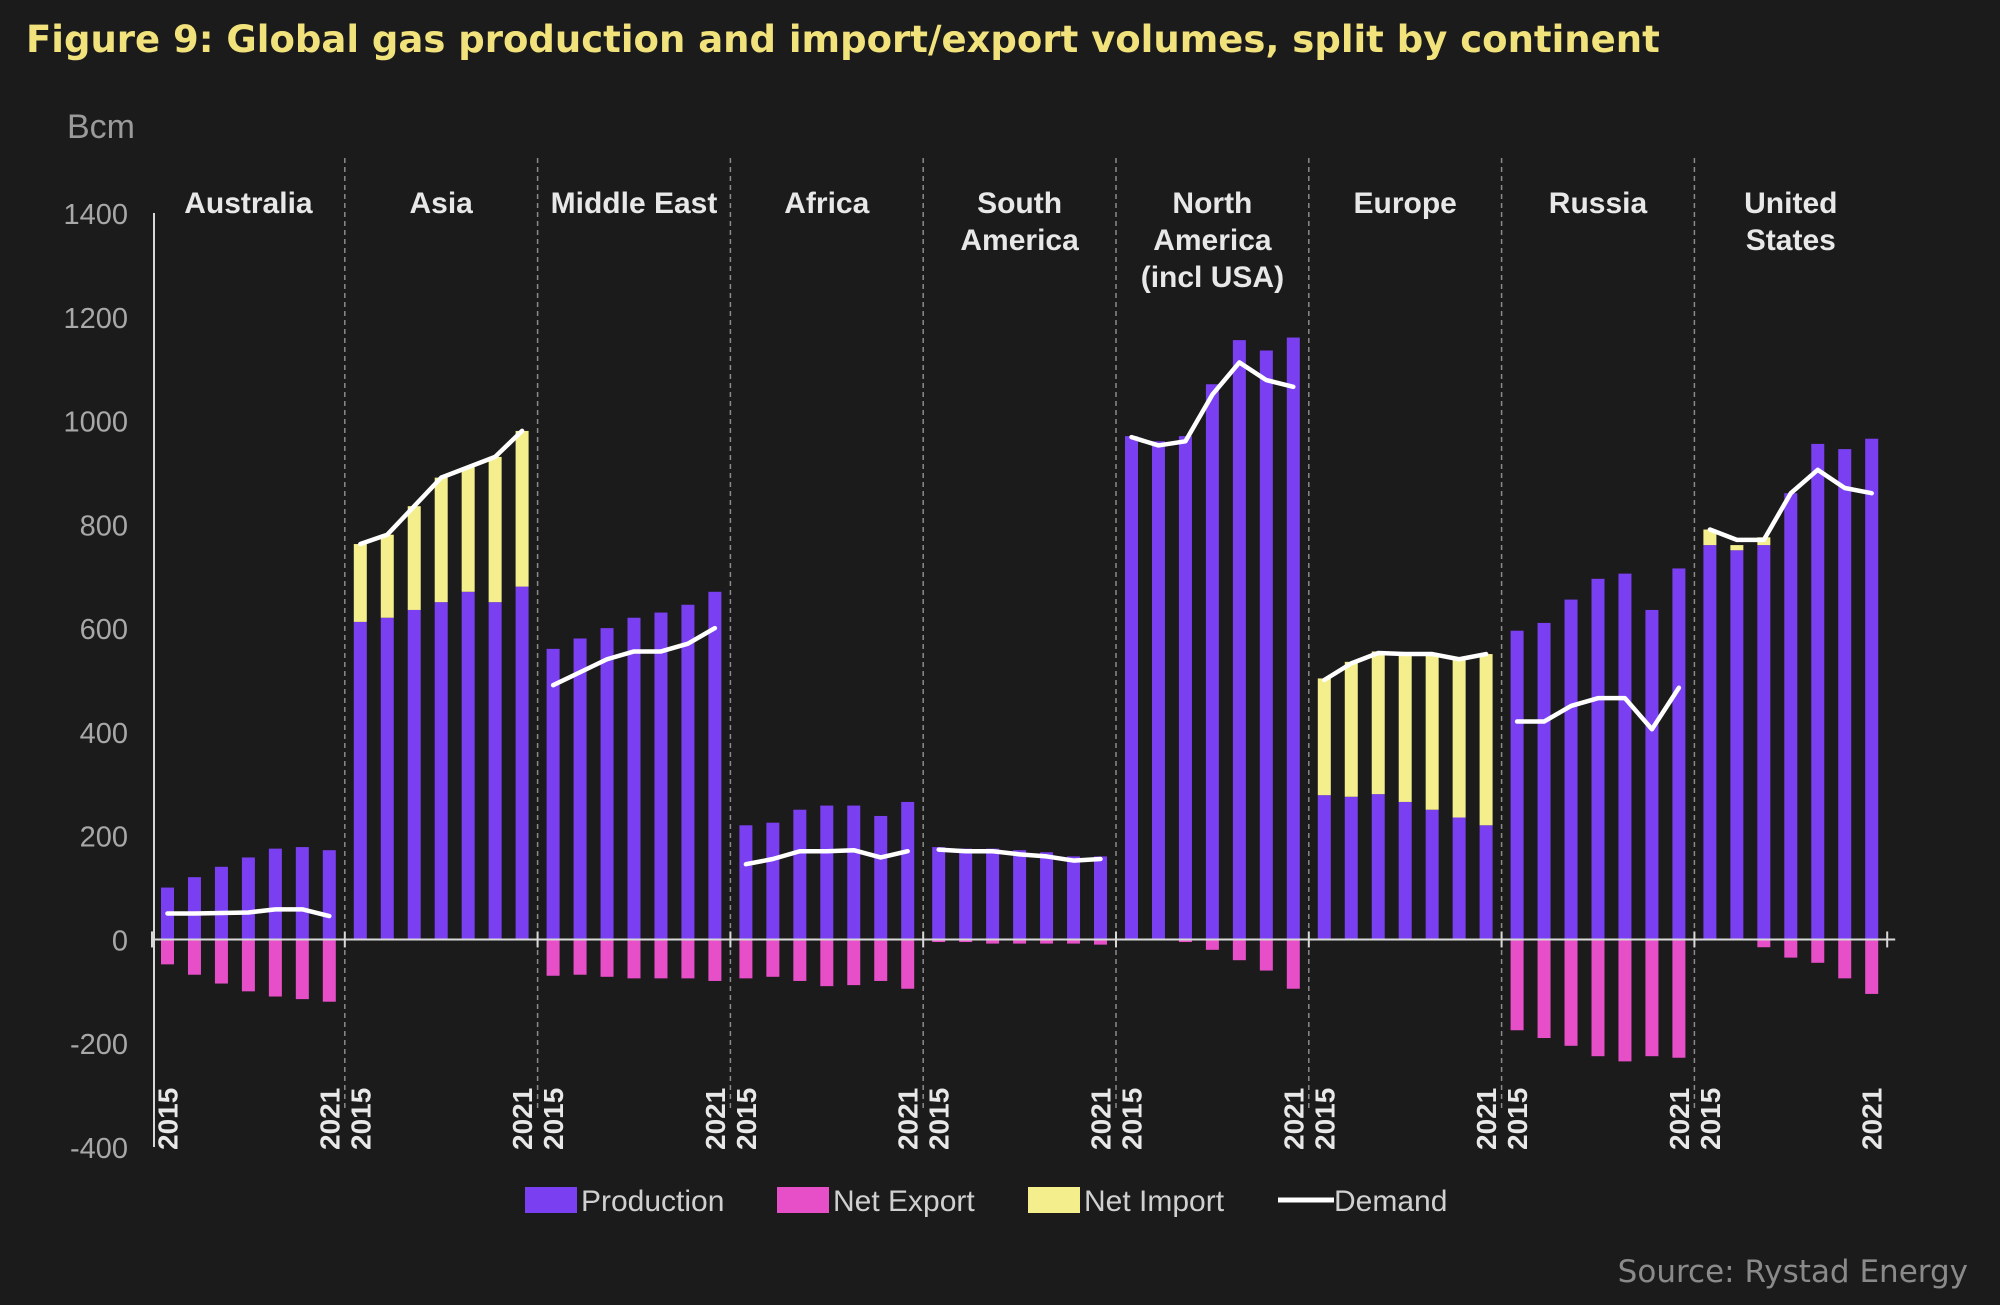 The height and width of the screenshot is (1305, 2000). Describe the element at coordinates (826, 203) in the screenshot. I see `group-label: Africa` at that location.